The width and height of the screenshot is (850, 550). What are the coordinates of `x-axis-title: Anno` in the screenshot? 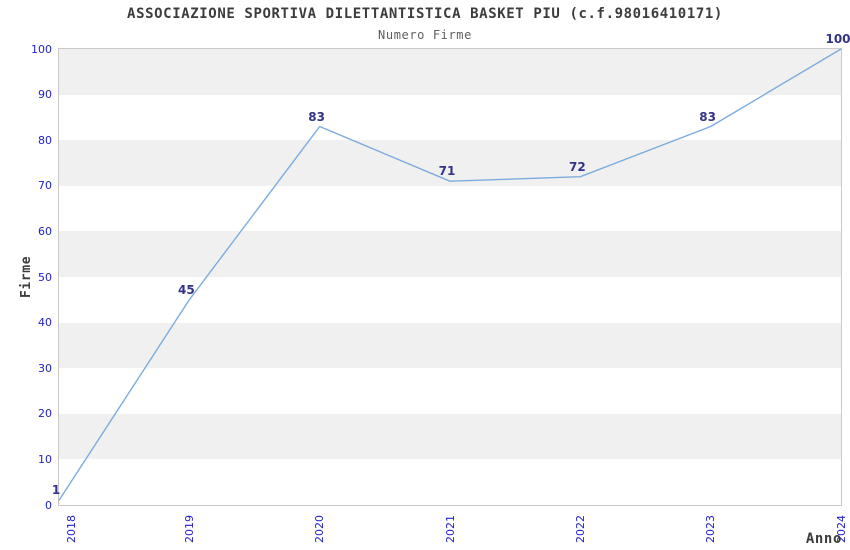 It's located at (823, 539).